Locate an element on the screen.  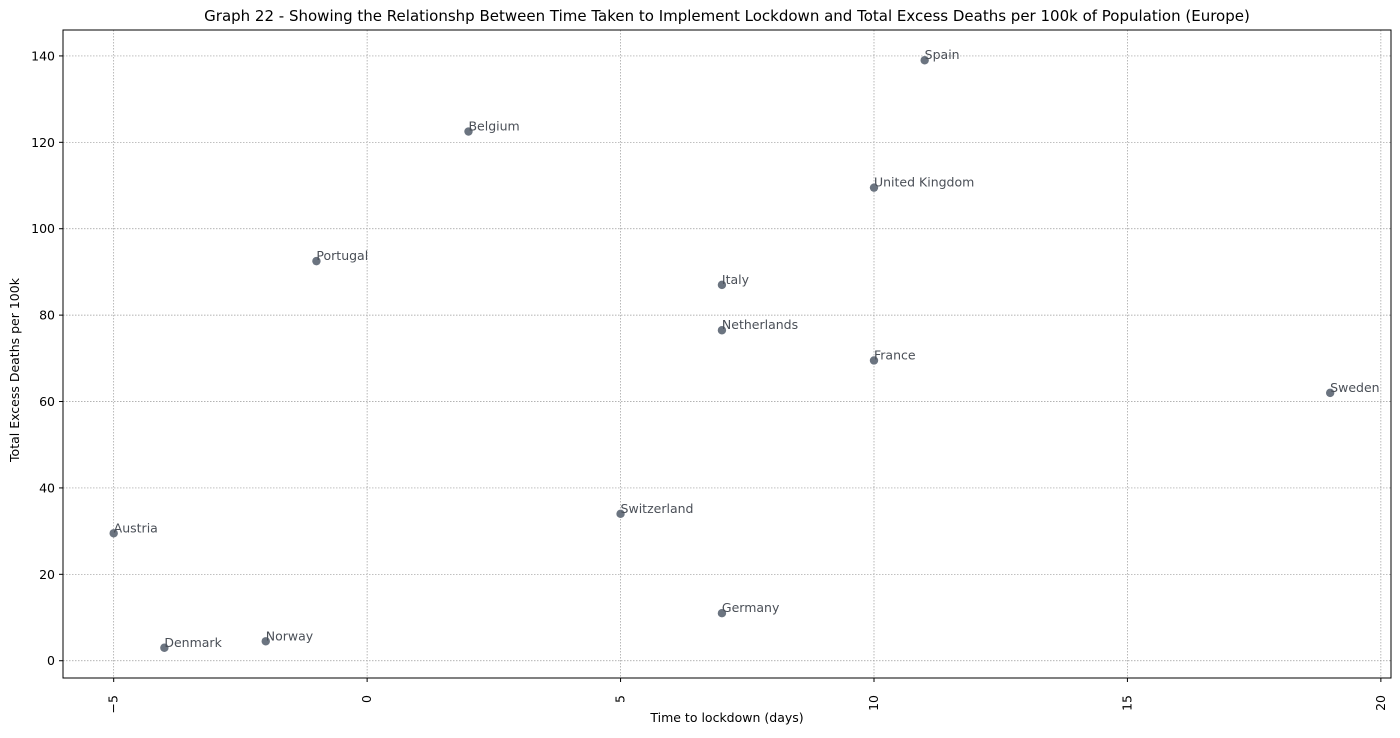
data-point-label: Netherlands is located at coordinates (760, 324).